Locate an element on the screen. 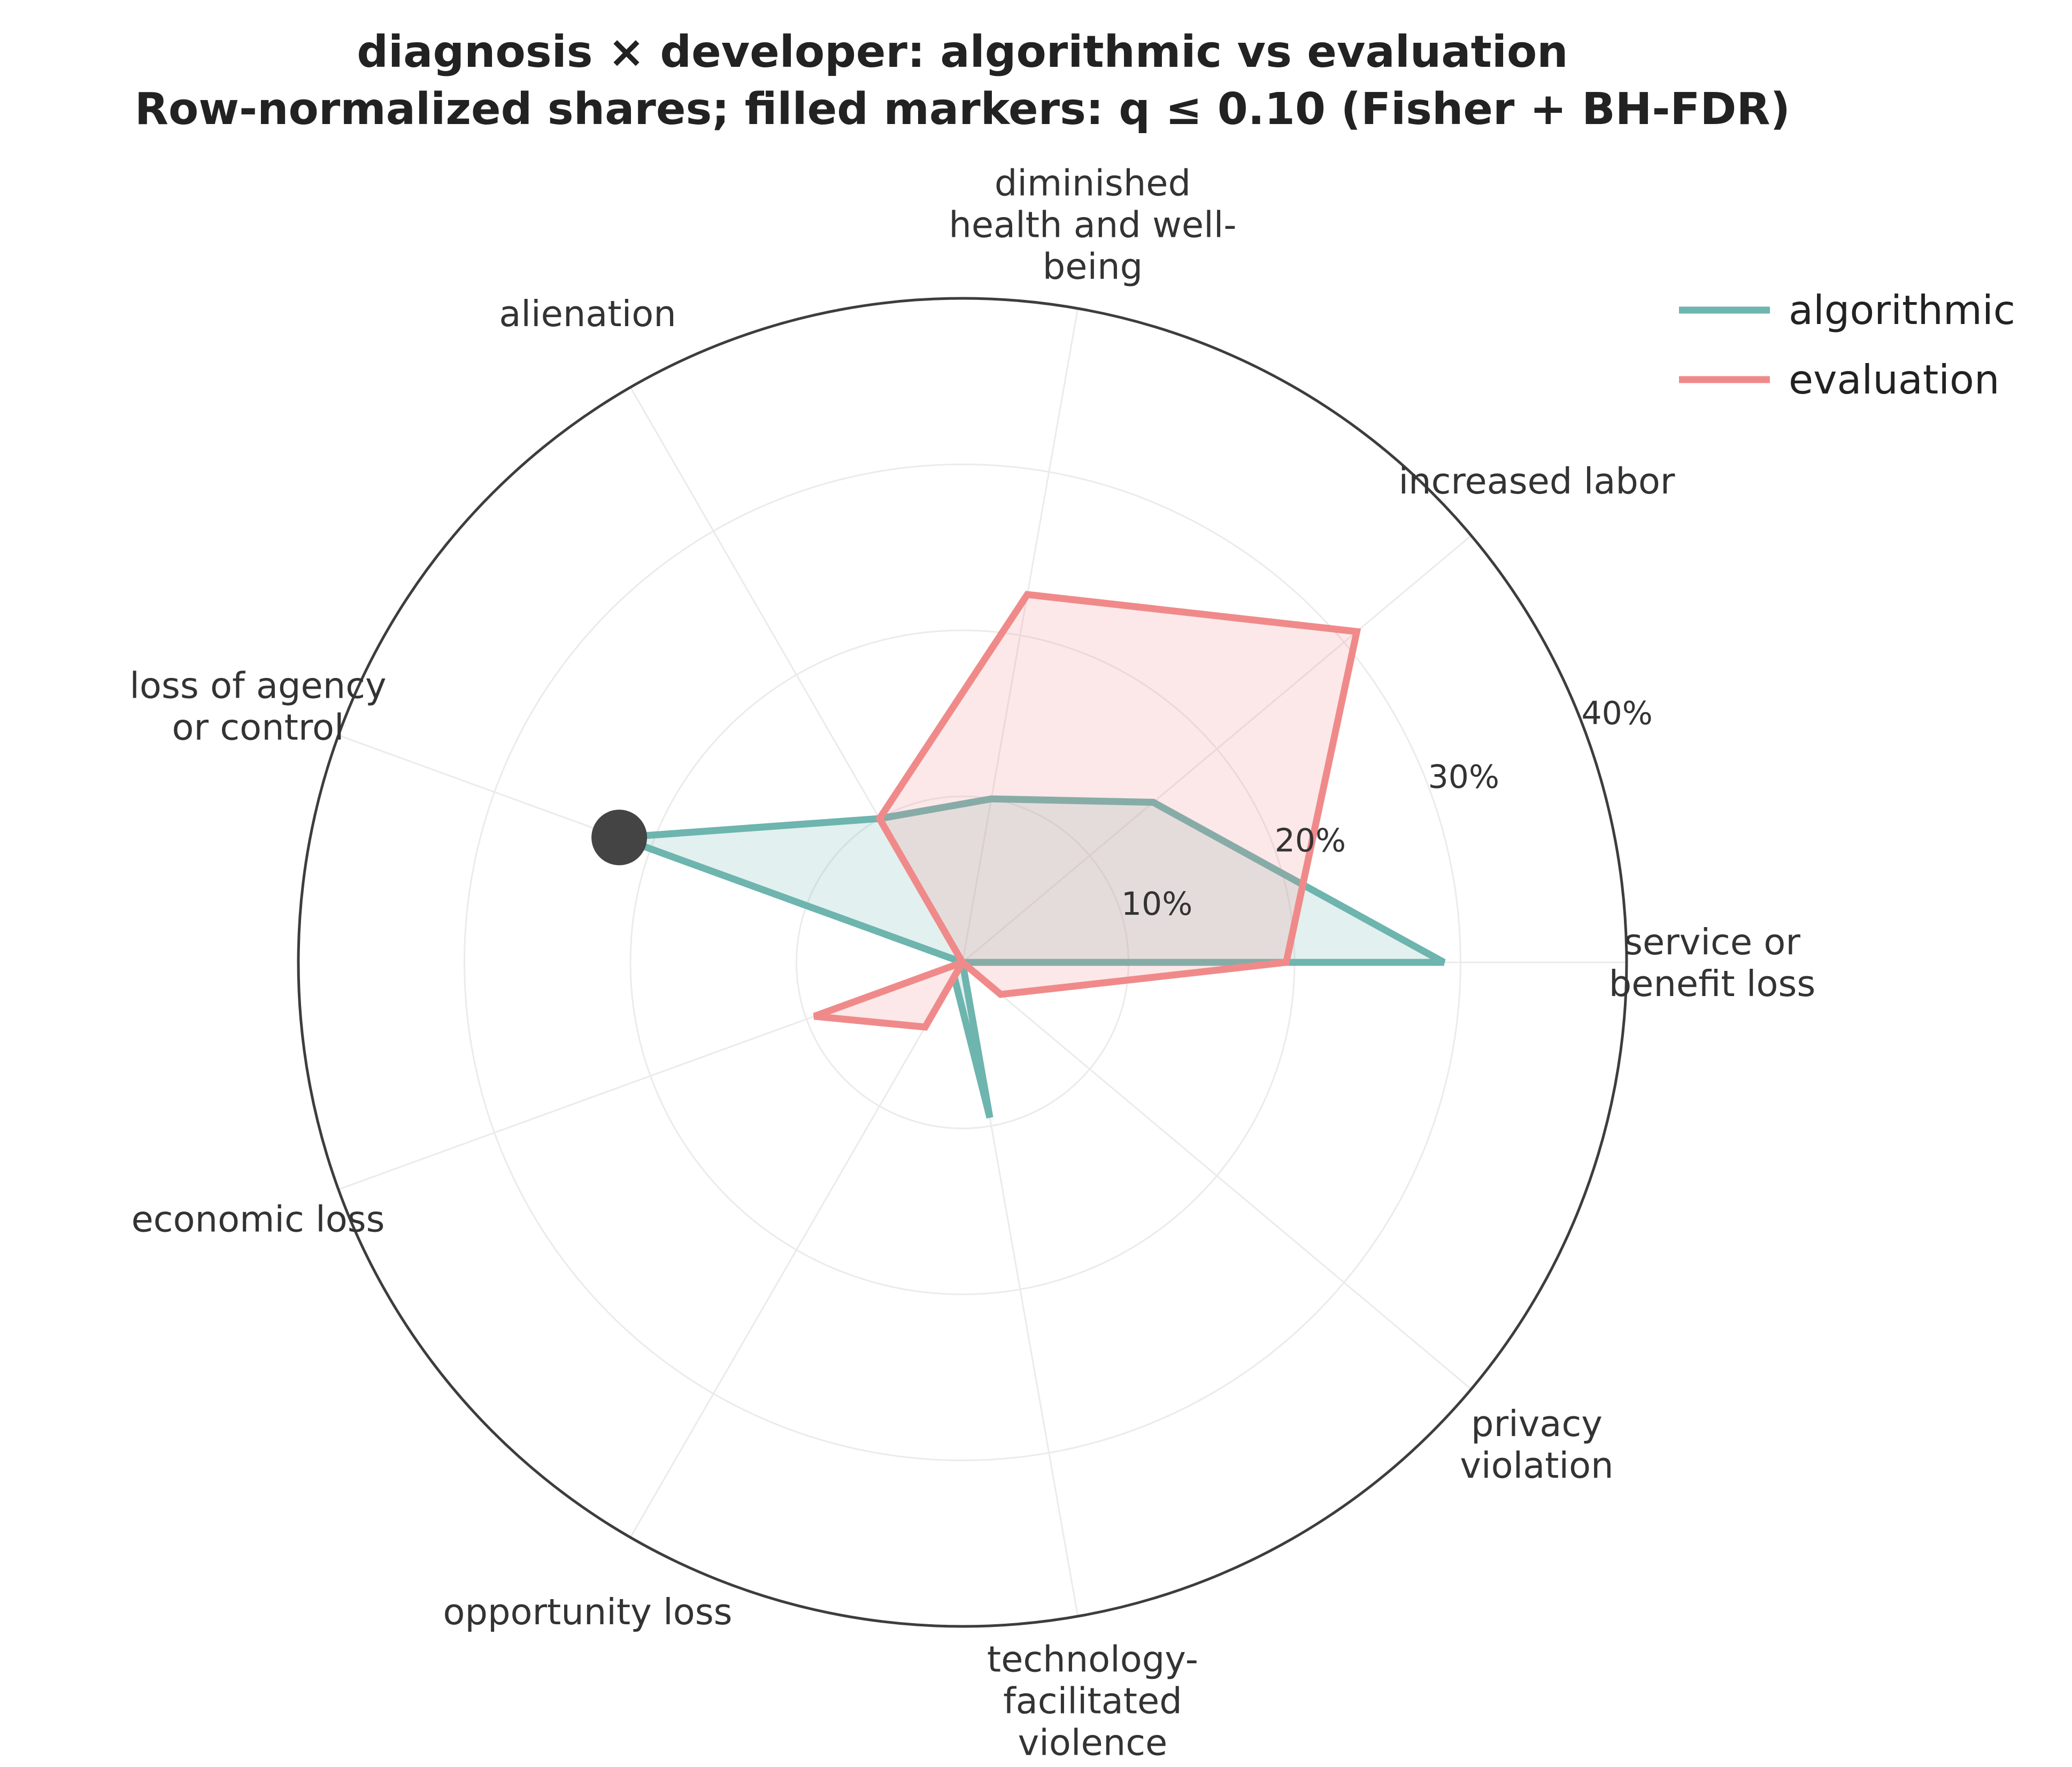 The width and height of the screenshot is (2072, 1767). category-label-7: opportunity loss is located at coordinates (587, 1612).